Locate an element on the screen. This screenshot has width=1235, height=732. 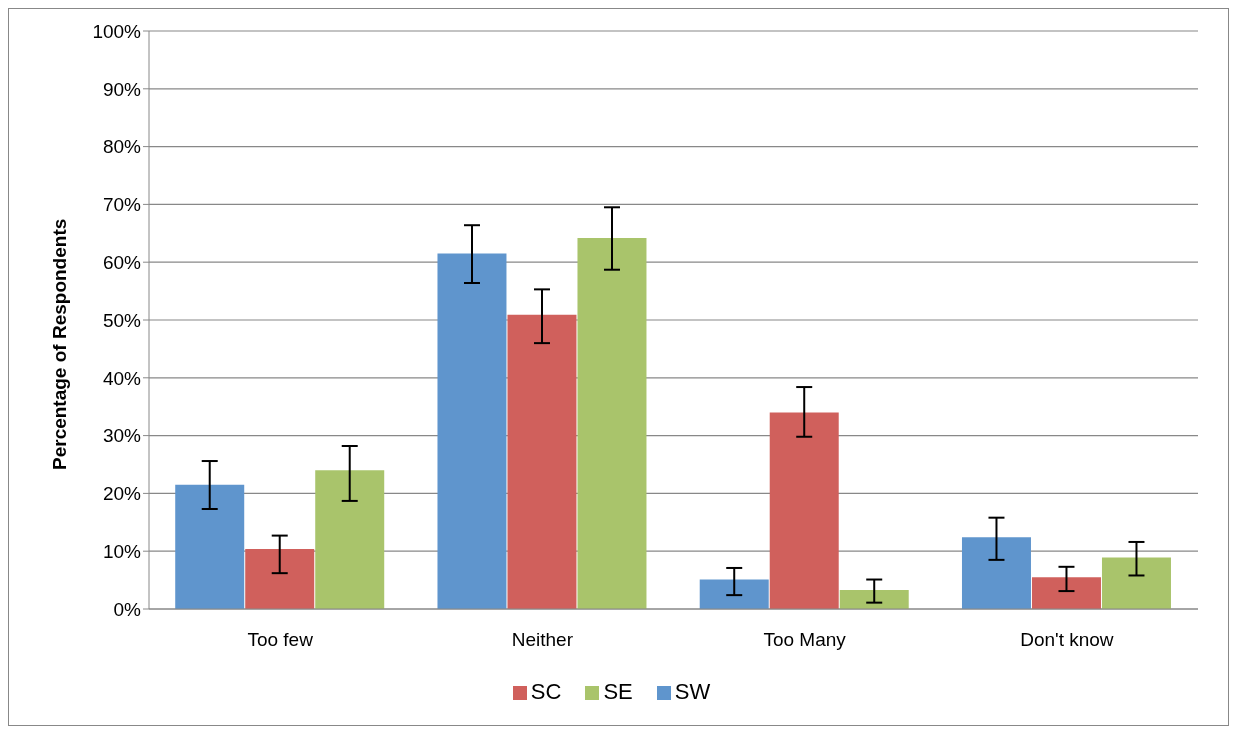
x-tick-label: Neither is located at coordinates (542, 640).